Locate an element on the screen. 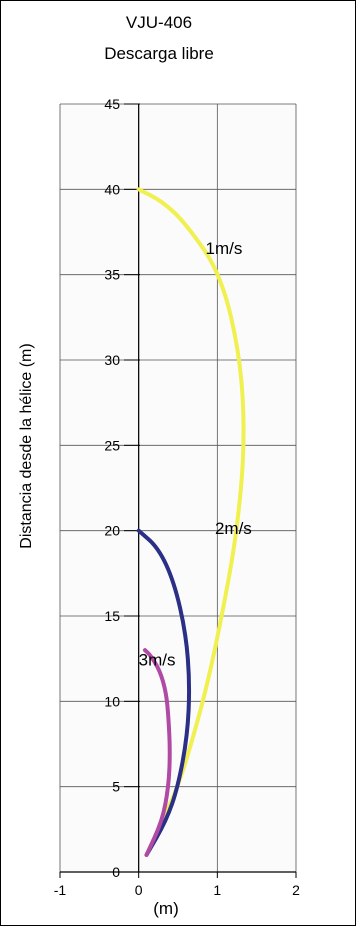 This screenshot has width=360, height=928. x-tick-label: 1 is located at coordinates (217, 890).